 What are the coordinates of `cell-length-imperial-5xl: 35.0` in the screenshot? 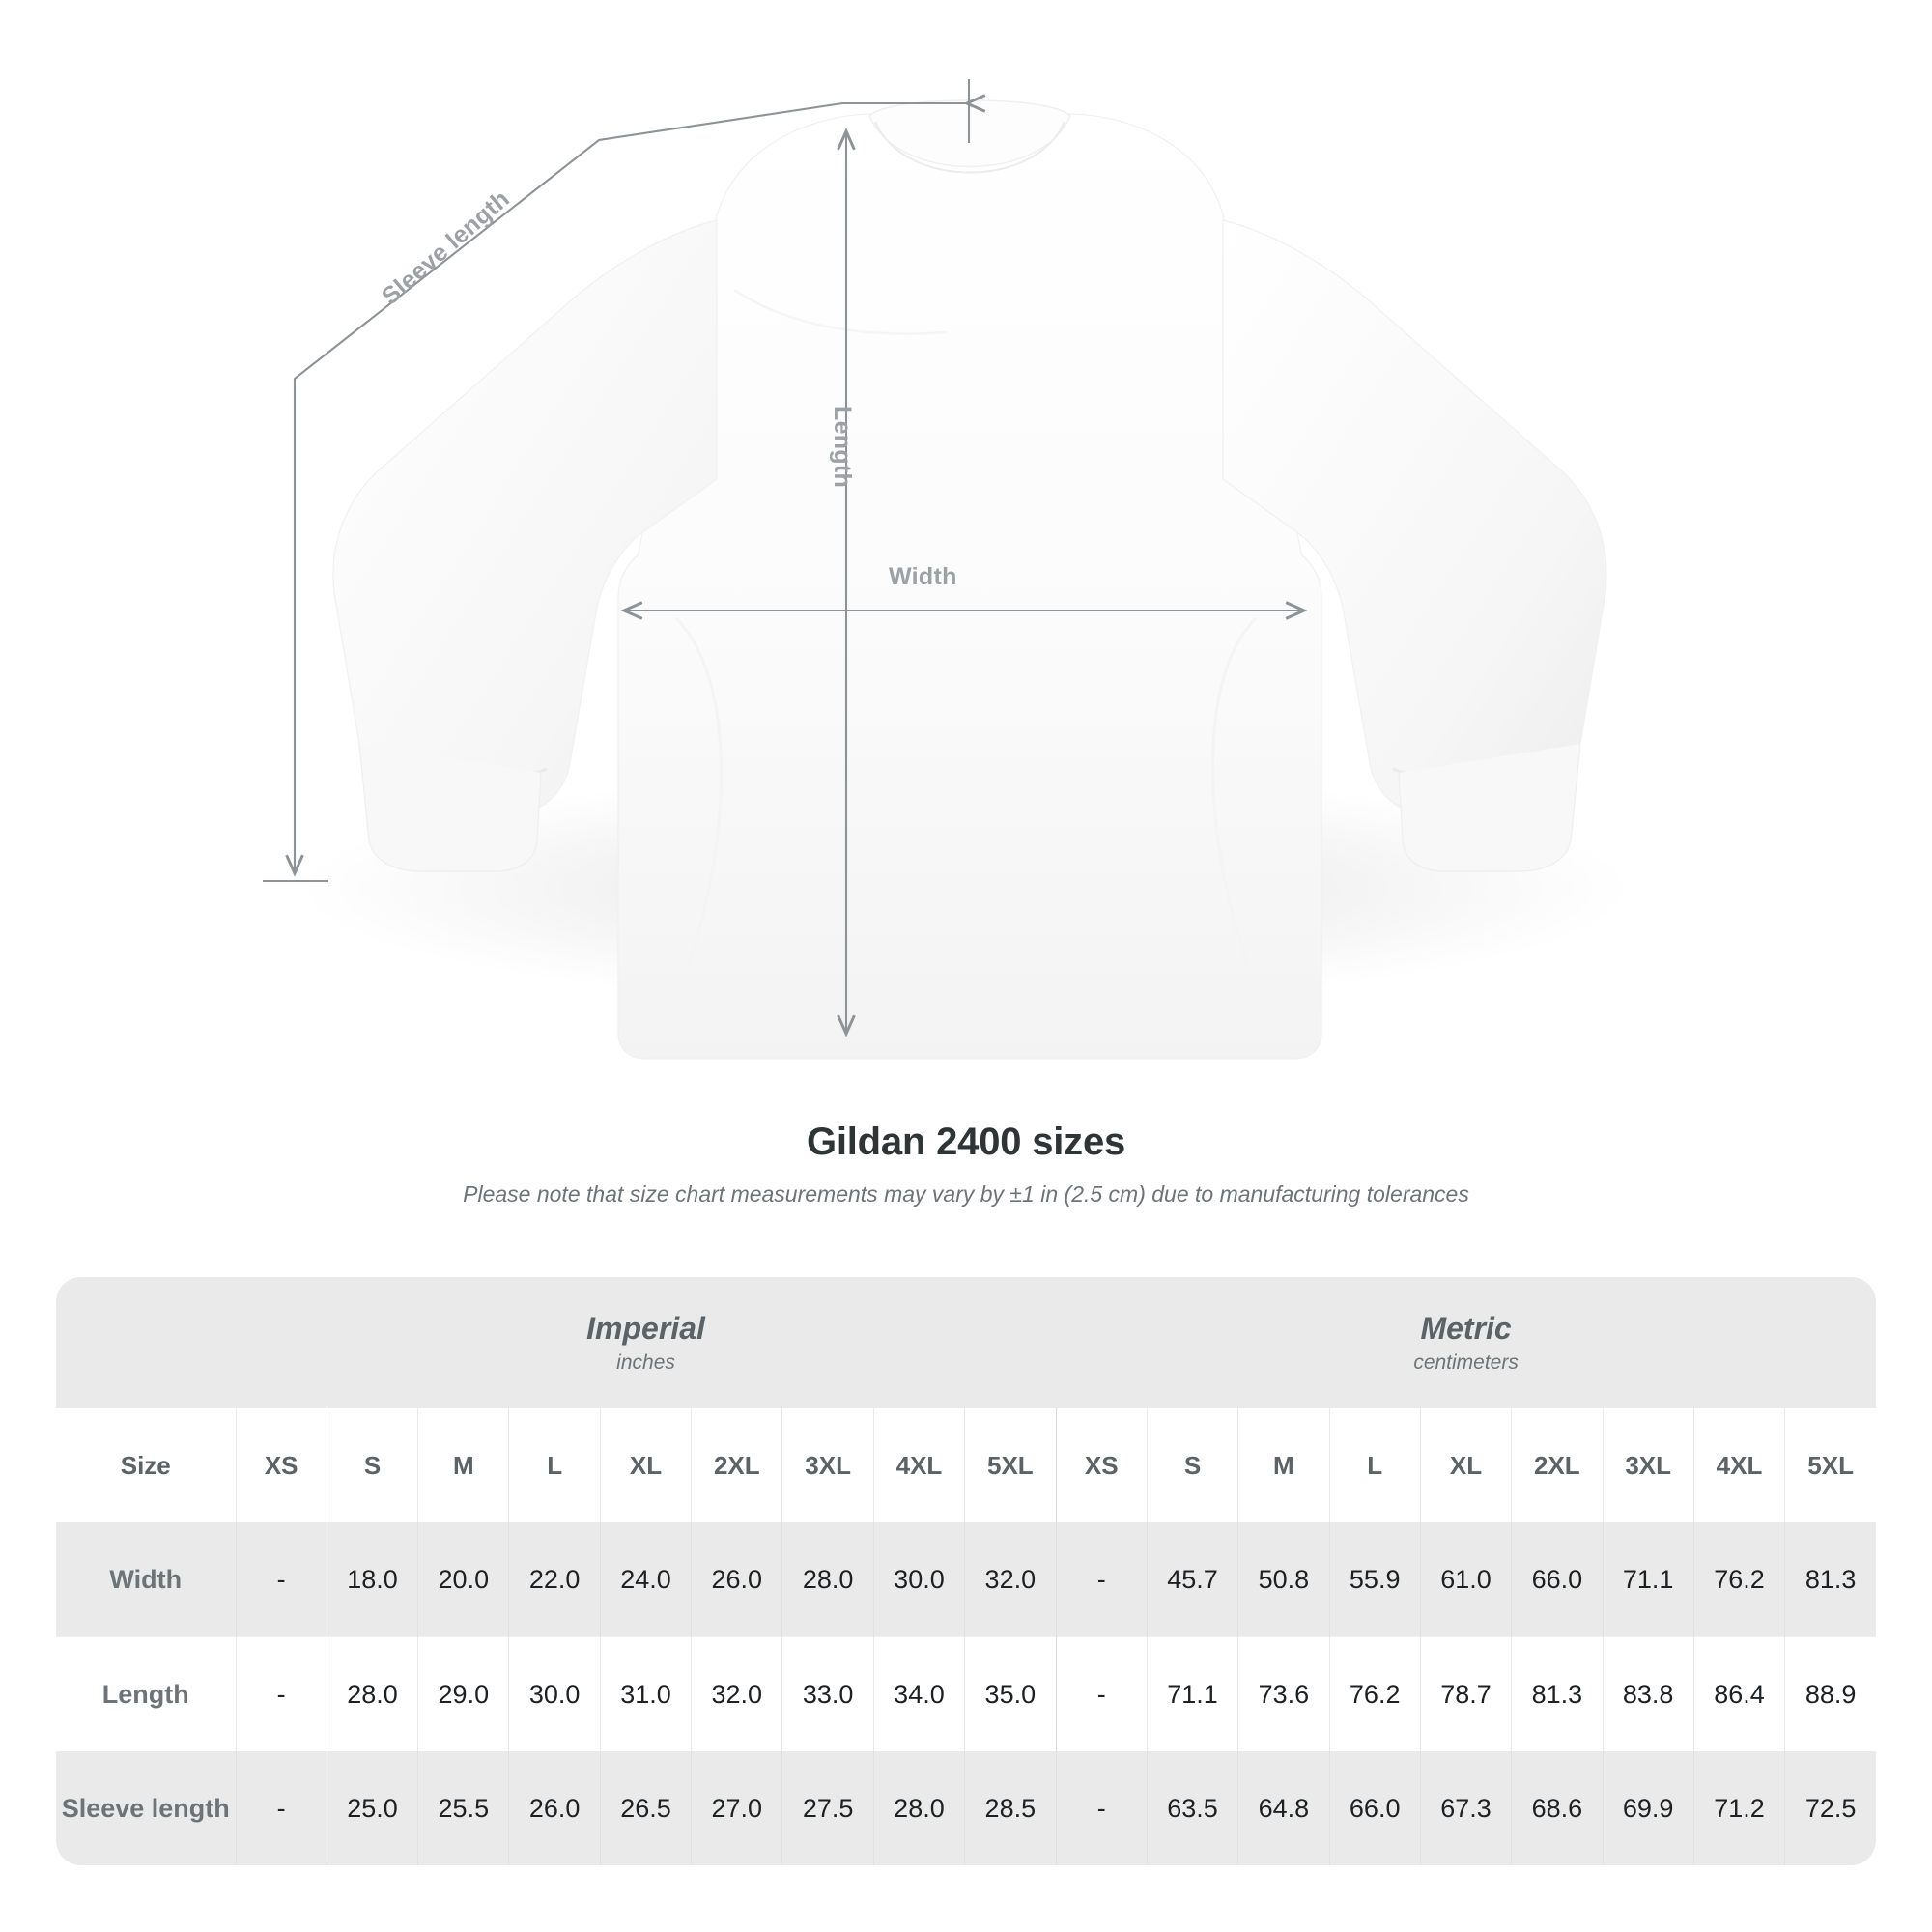 It's located at (1011, 1693).